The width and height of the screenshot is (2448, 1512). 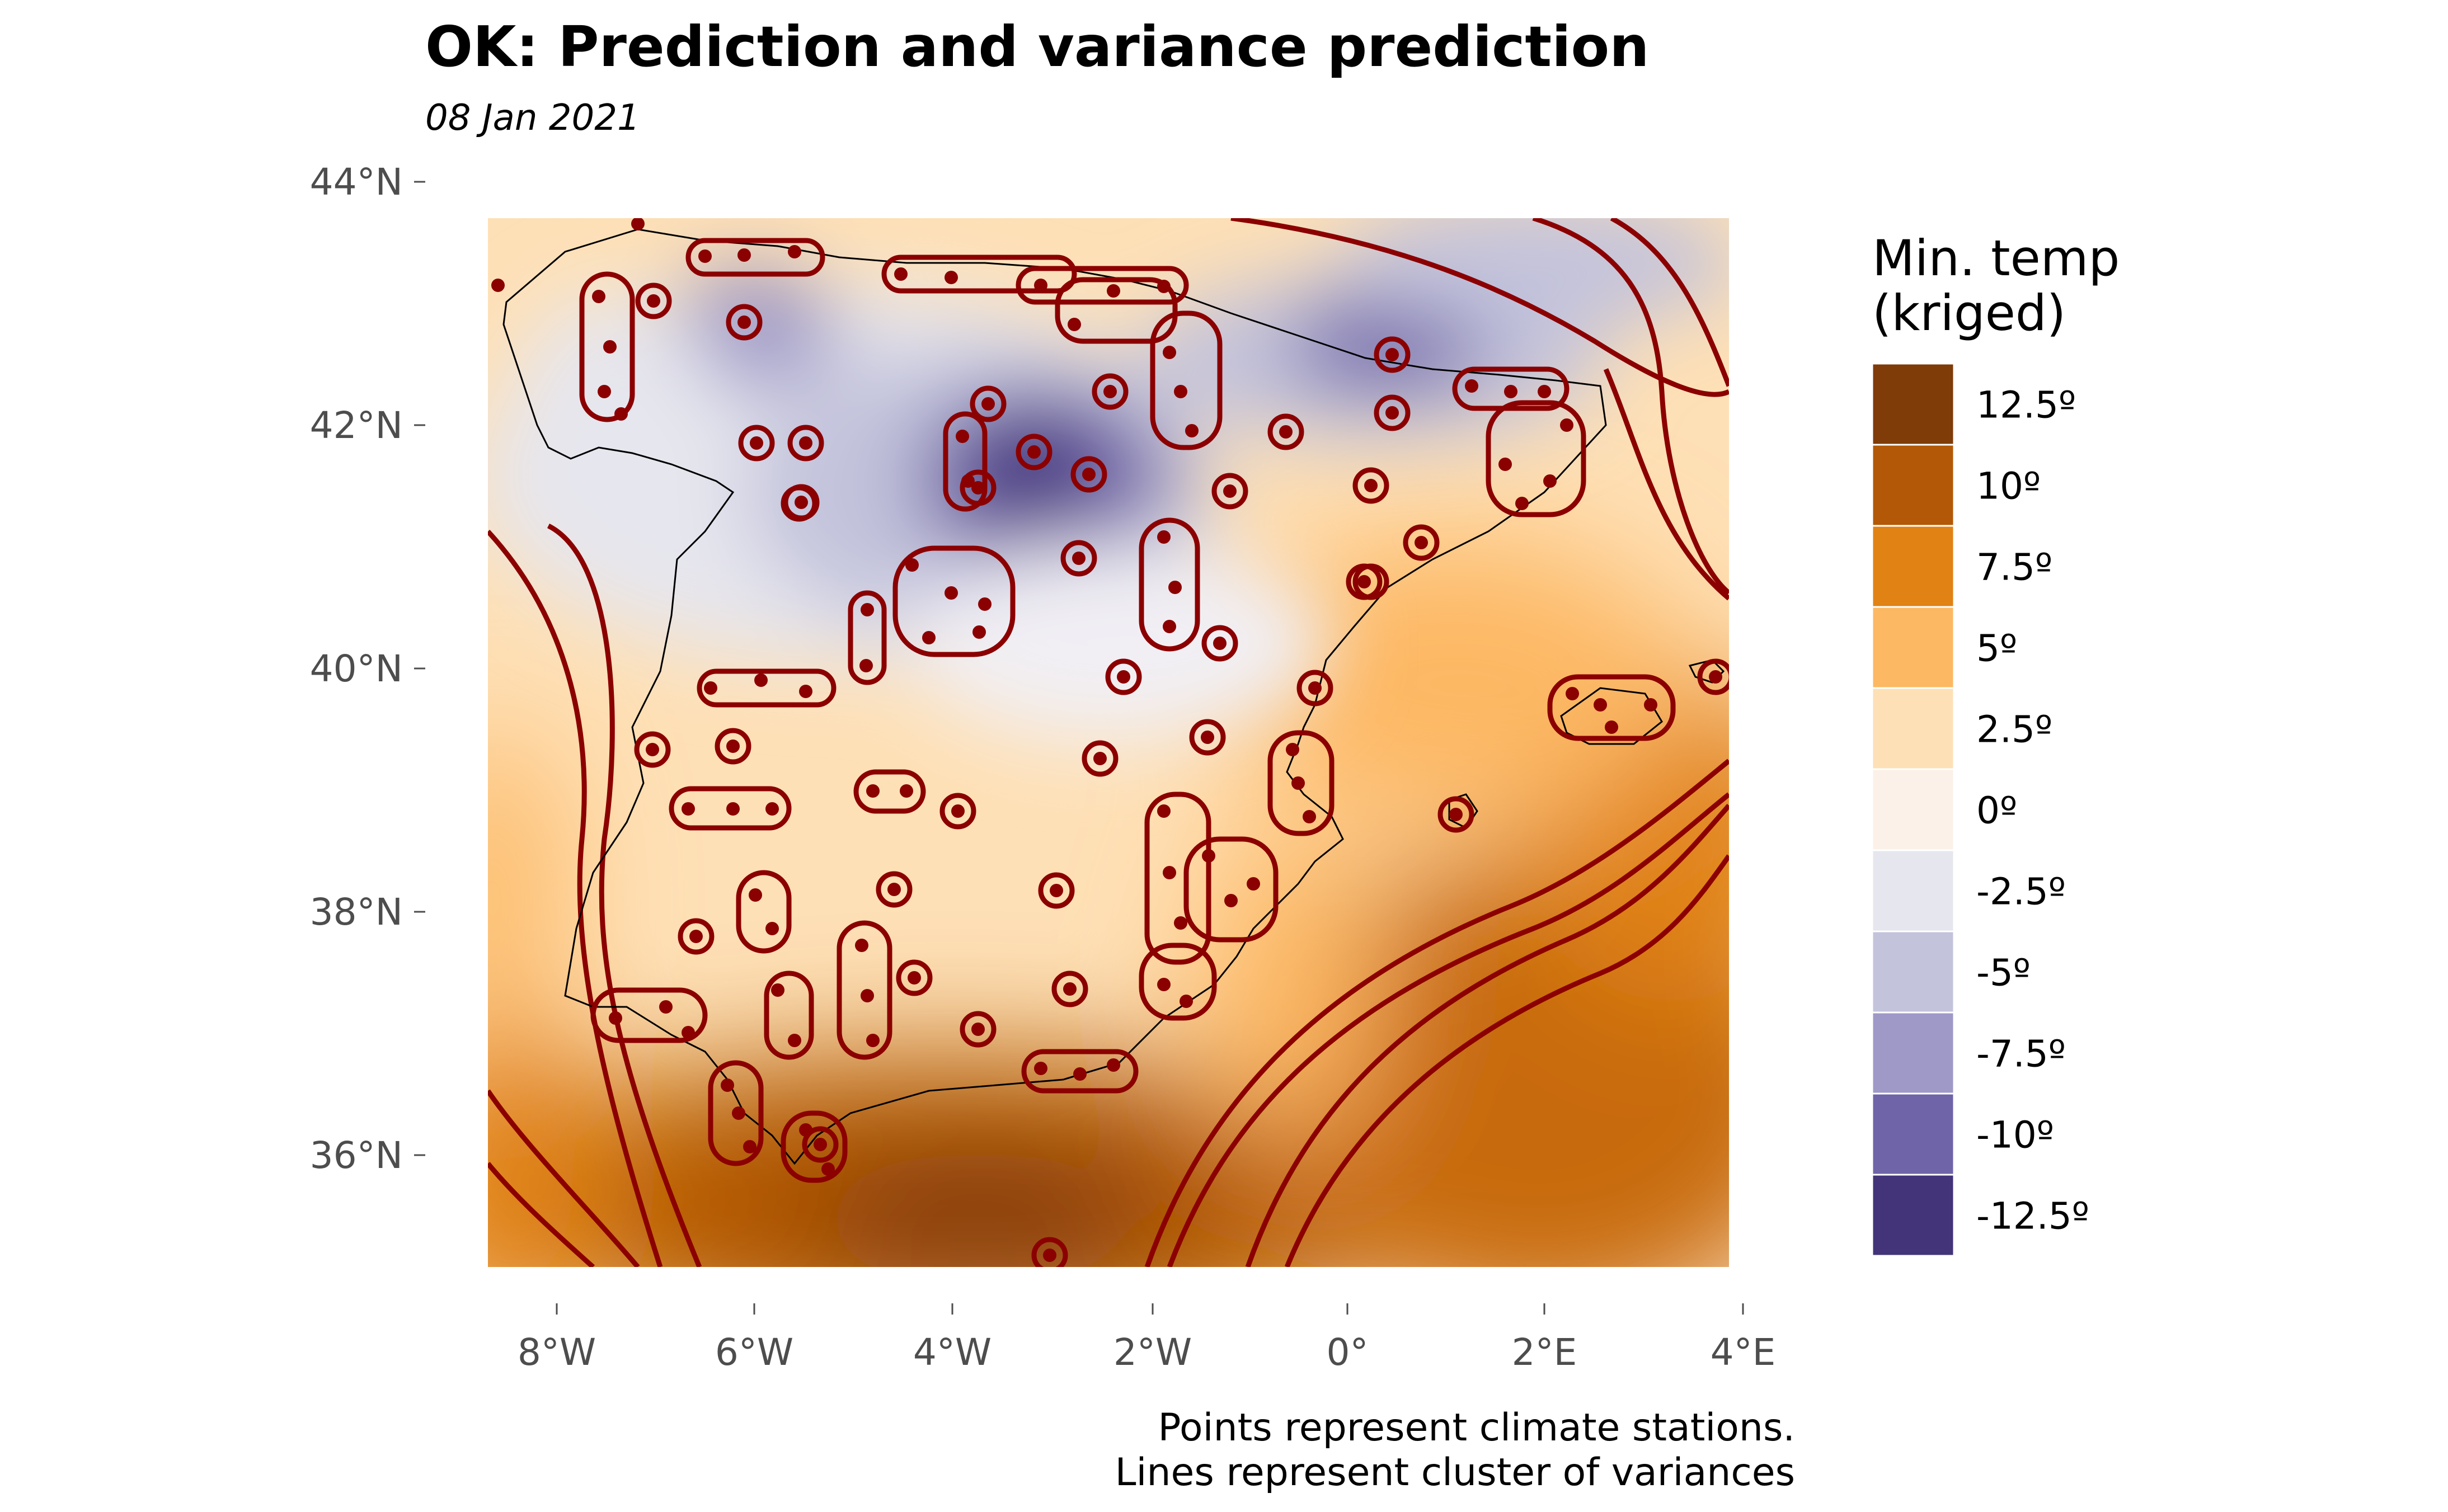 I want to click on x-tick-label: 6°W, so click(x=754, y=1353).